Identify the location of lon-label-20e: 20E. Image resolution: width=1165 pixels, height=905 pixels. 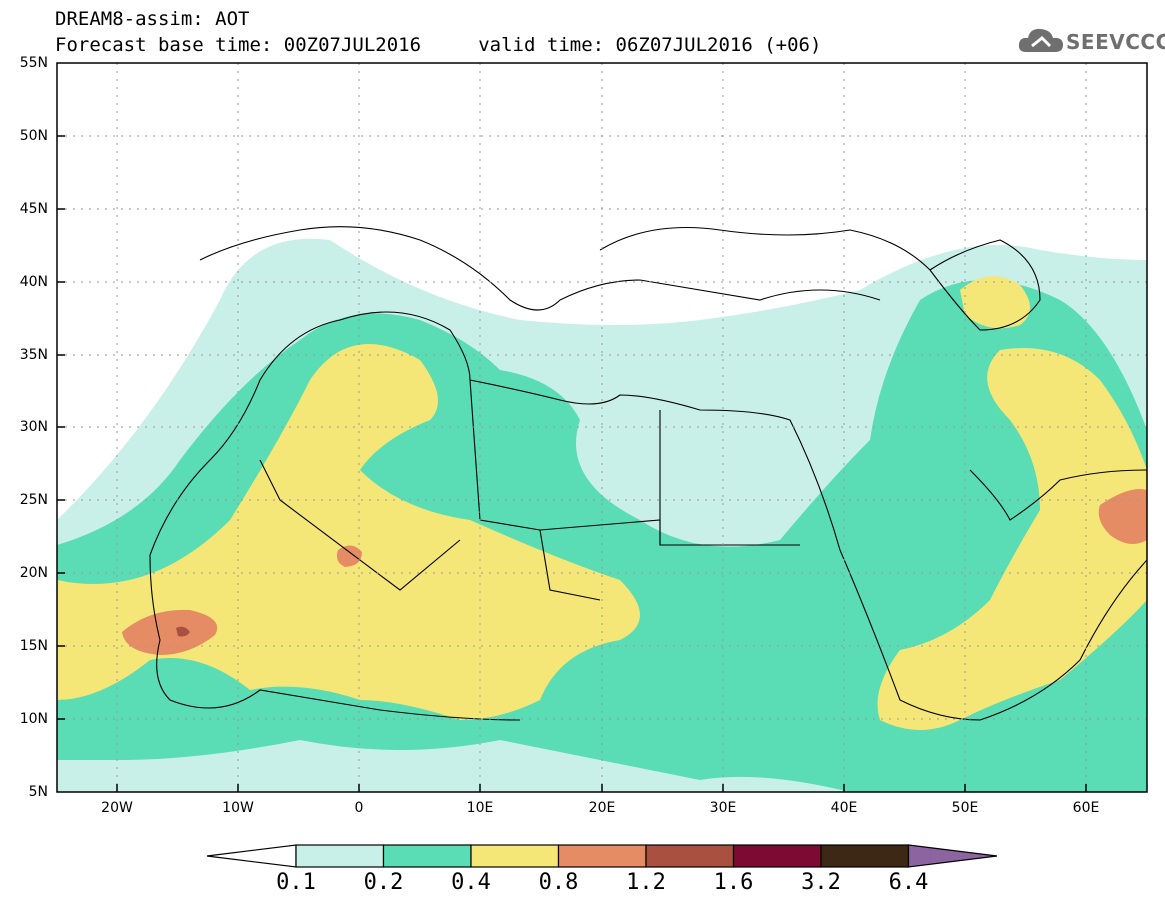
(602, 808).